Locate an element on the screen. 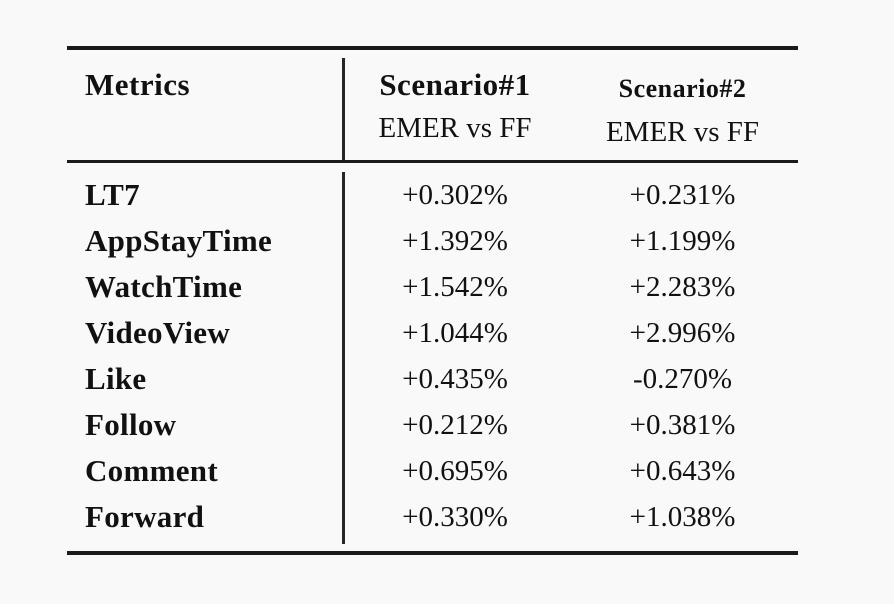 The width and height of the screenshot is (894, 604). header-cell-scenario1: Scenario#1 EMER vs FF is located at coordinates (455, 105).